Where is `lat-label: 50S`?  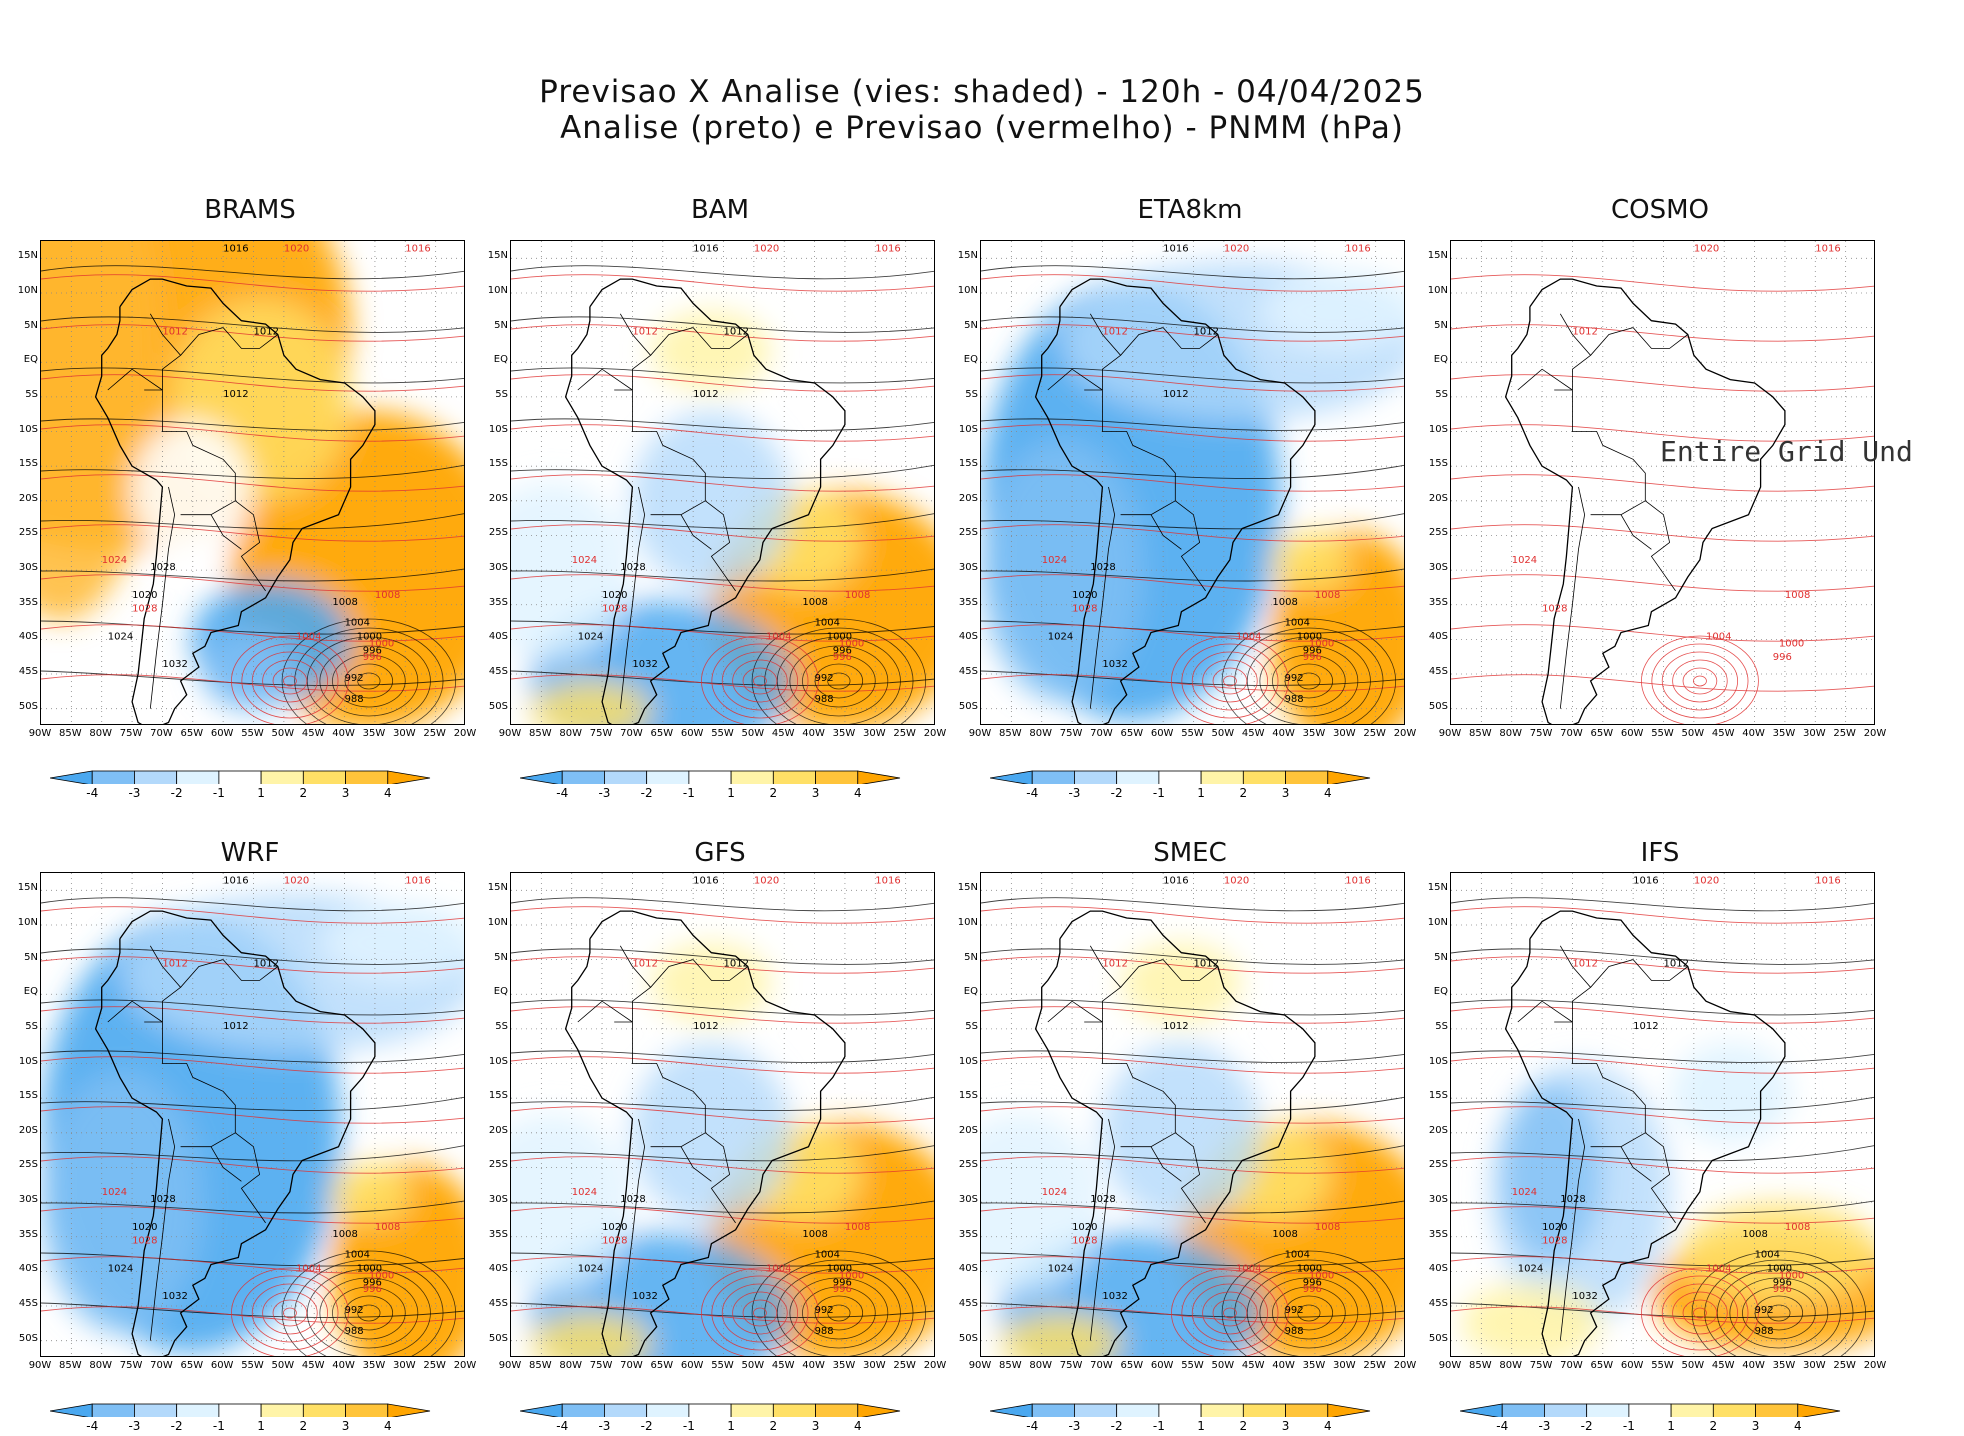 lat-label: 50S is located at coordinates (1438, 706).